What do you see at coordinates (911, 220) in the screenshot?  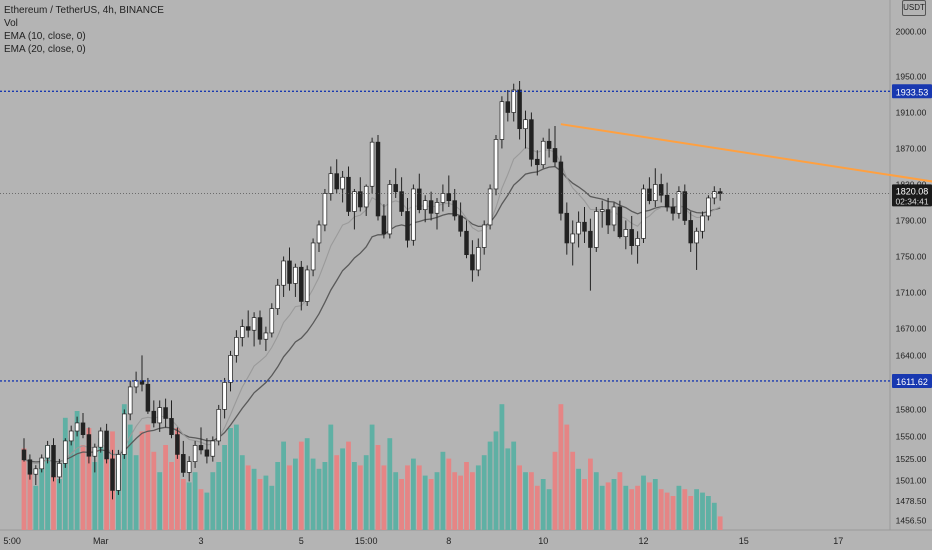 I see `price-tick-label: 1790.00` at bounding box center [911, 220].